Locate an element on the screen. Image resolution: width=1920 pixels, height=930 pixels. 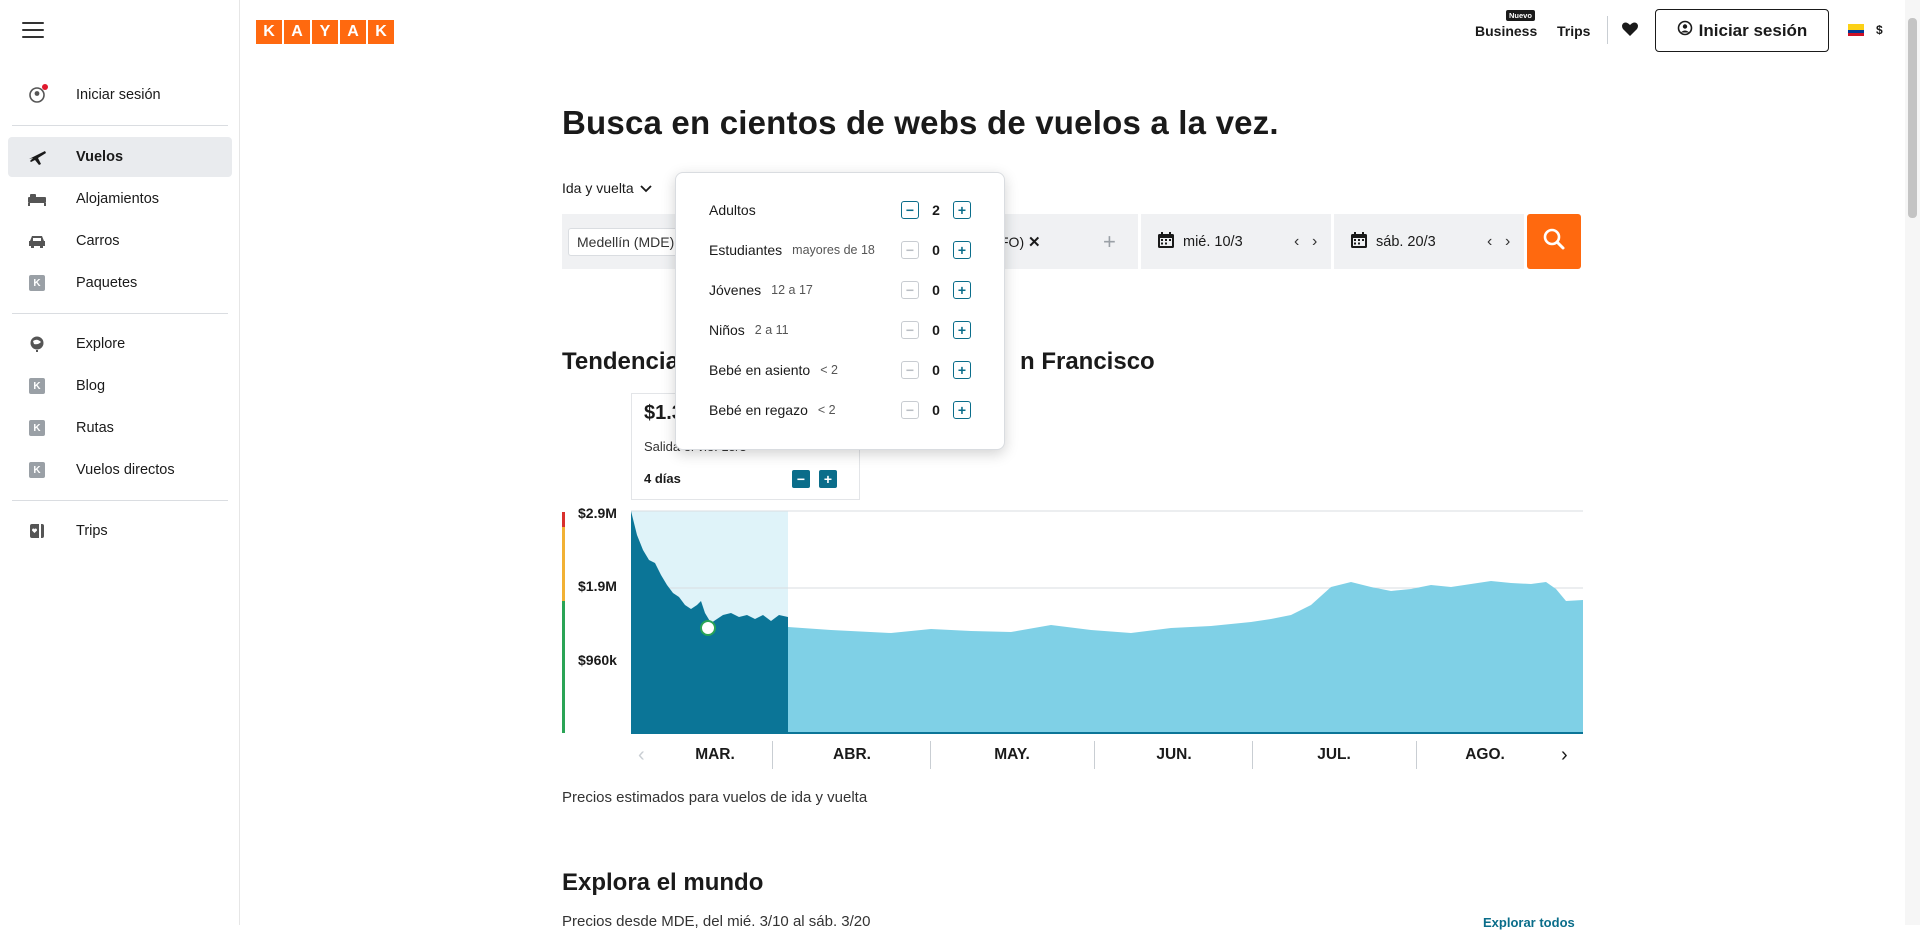
return-date-value: sáb. 20/3 is located at coordinates (1406, 241).